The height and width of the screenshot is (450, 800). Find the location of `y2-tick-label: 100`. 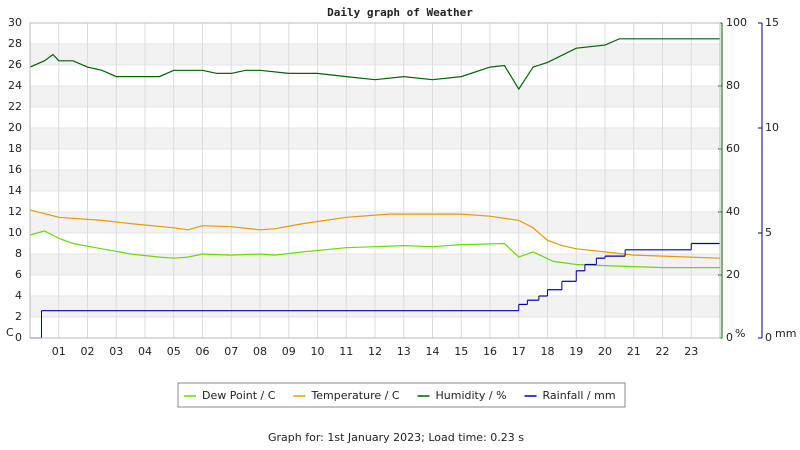

y2-tick-label: 100 is located at coordinates (736, 22).